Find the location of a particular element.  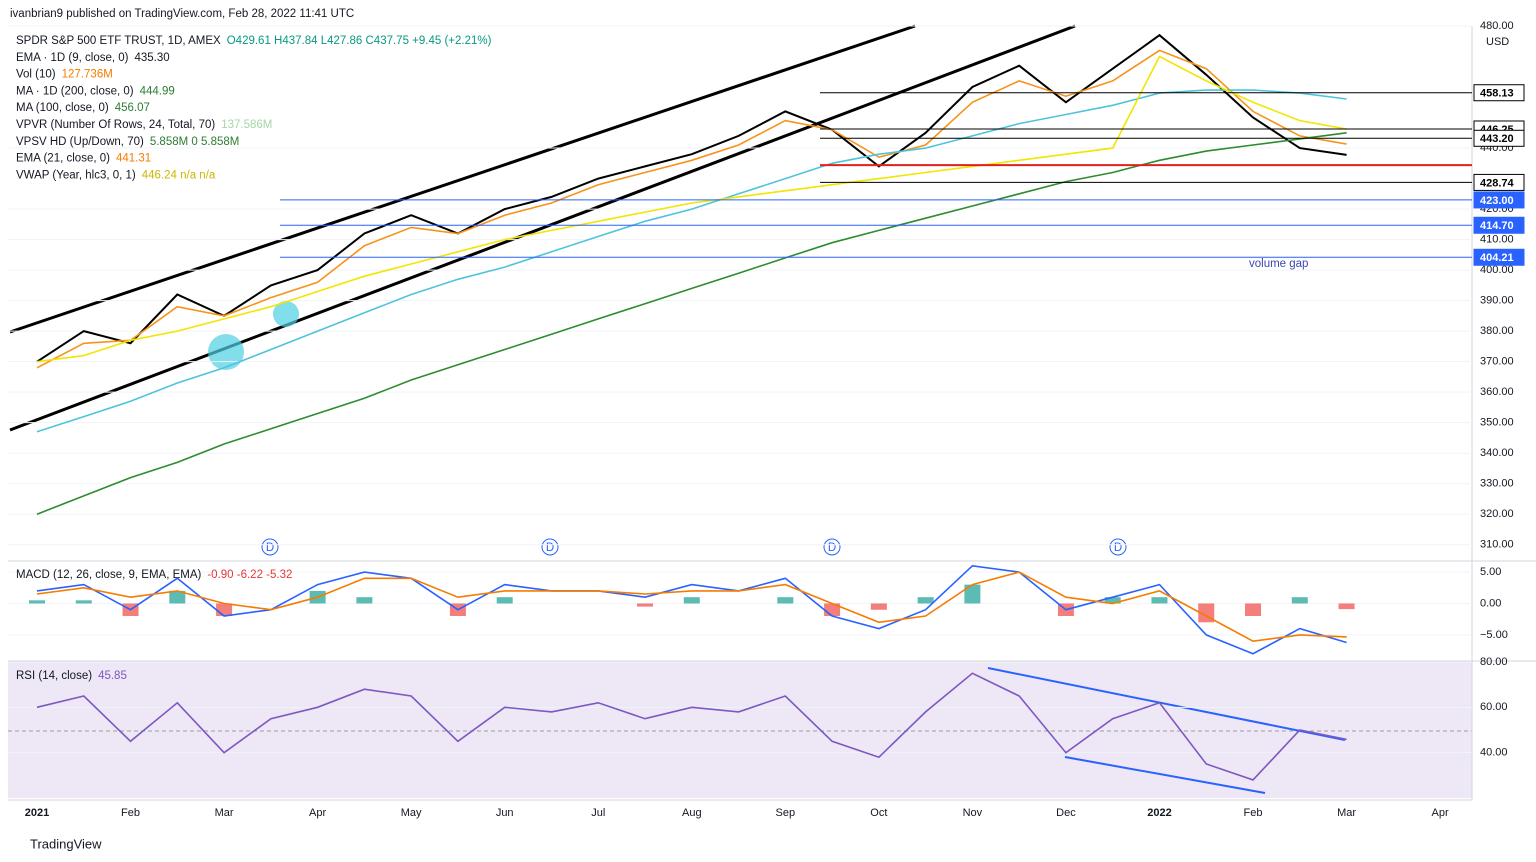

legend-value: 127.736M is located at coordinates (87, 75).